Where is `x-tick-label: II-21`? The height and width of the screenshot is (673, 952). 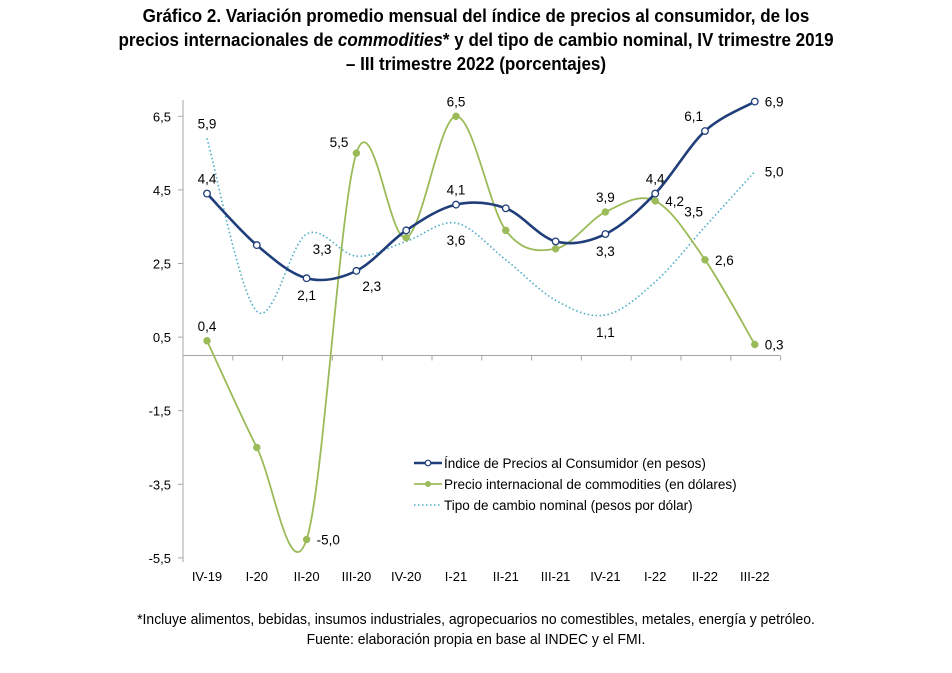
x-tick-label: II-21 is located at coordinates (506, 576).